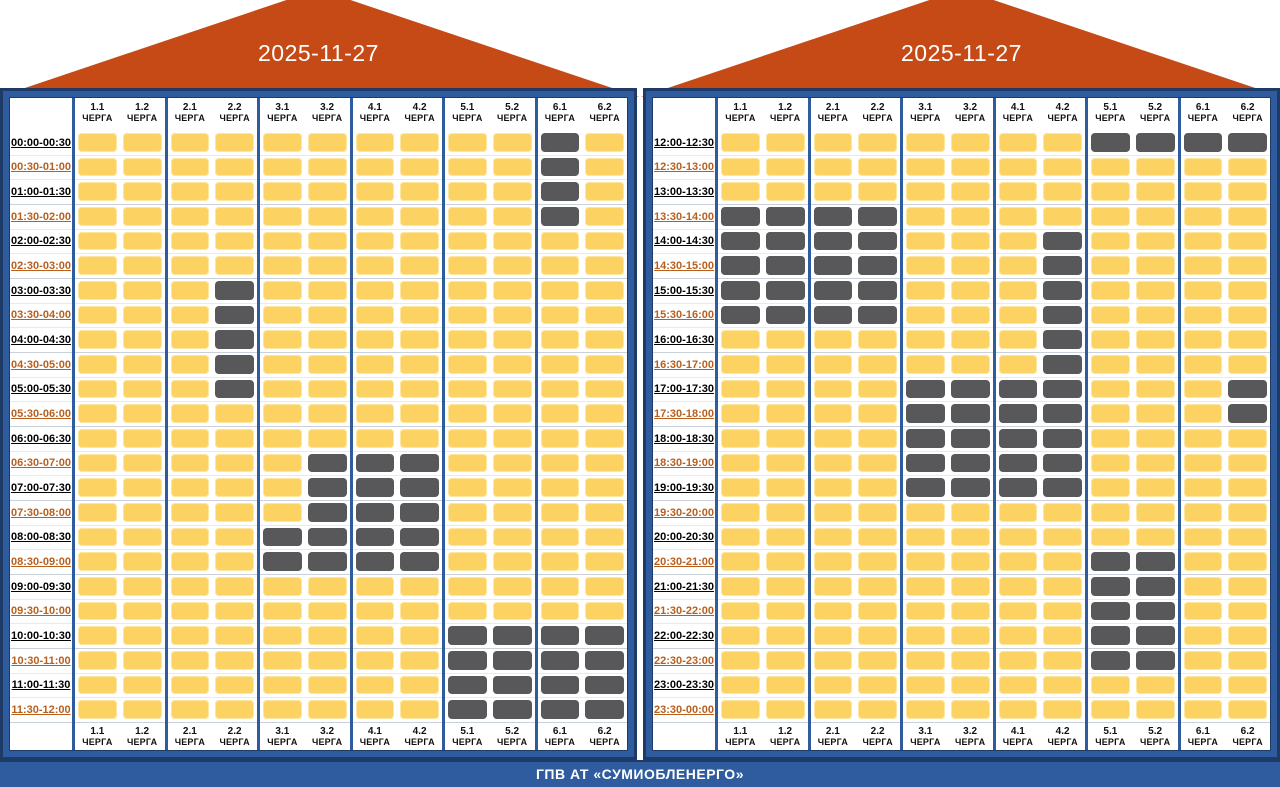 Image resolution: width=1280 pixels, height=787 pixels. What do you see at coordinates (740, 731) in the screenshot?
I see `queue-number: 1.1` at bounding box center [740, 731].